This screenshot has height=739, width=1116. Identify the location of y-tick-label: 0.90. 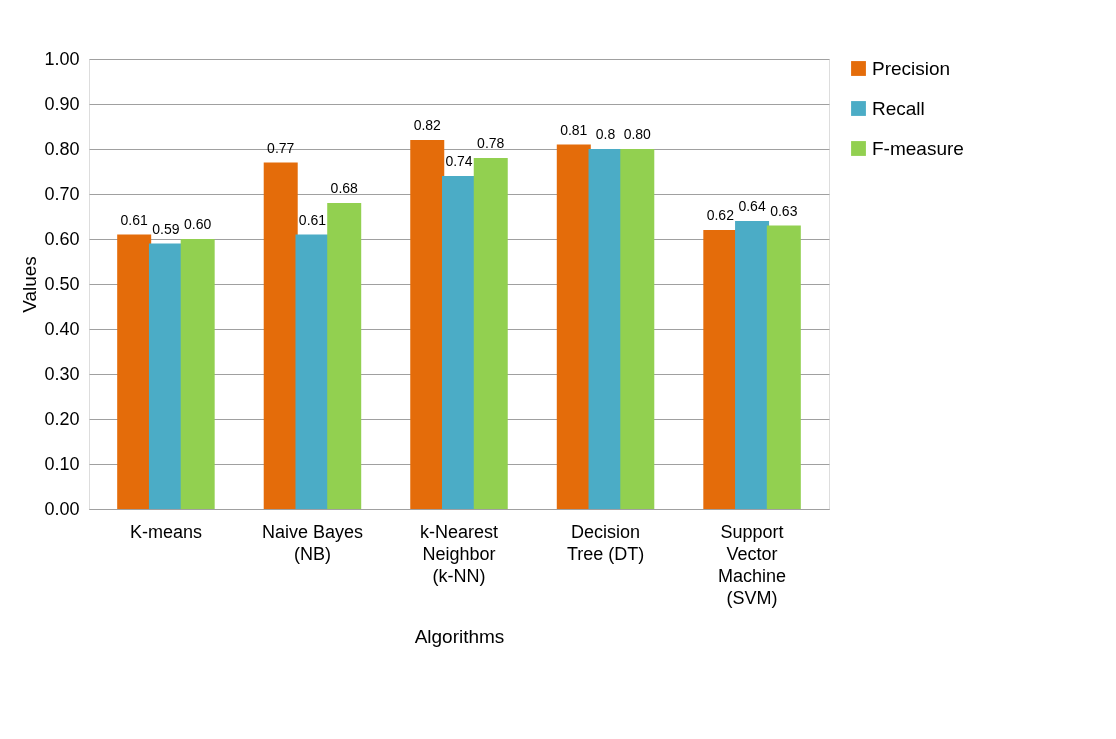
(62, 103).